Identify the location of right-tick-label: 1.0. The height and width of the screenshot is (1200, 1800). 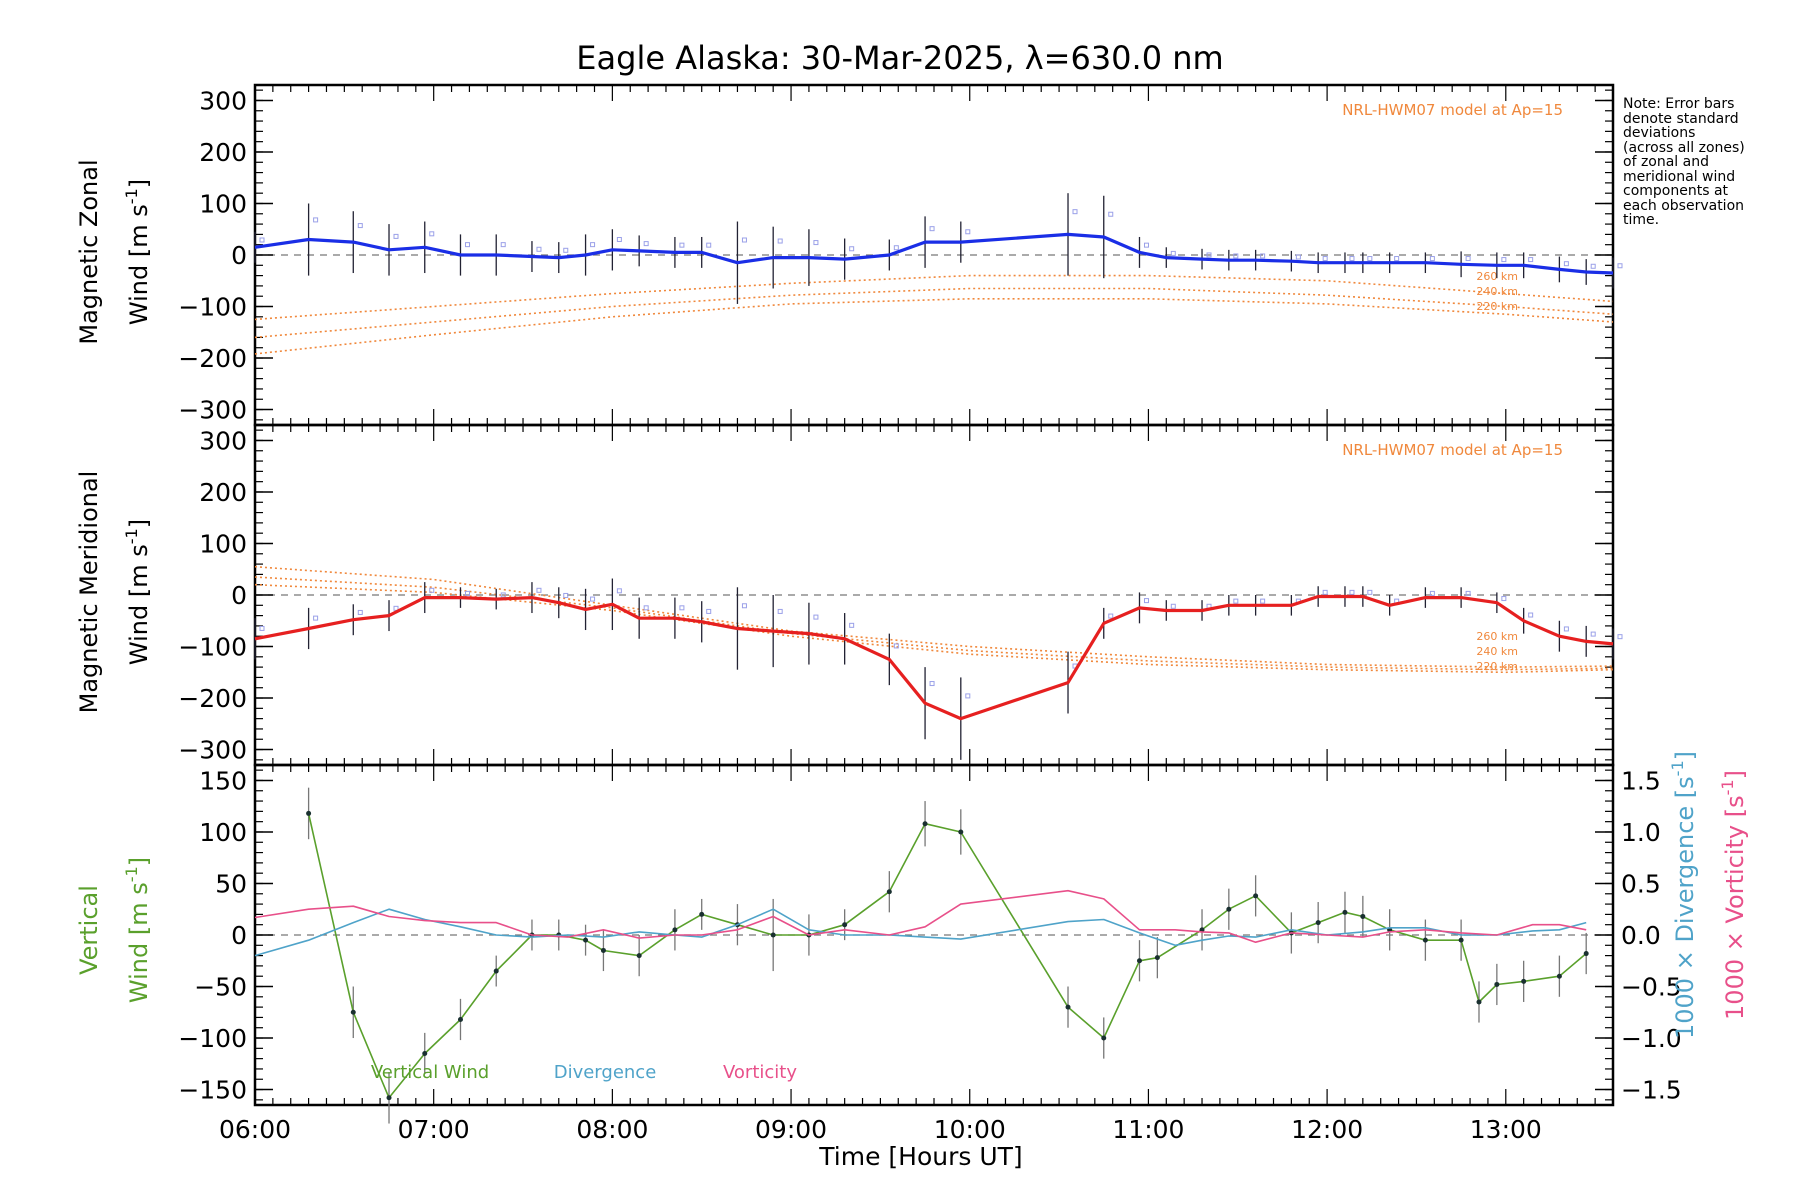
(1641, 832).